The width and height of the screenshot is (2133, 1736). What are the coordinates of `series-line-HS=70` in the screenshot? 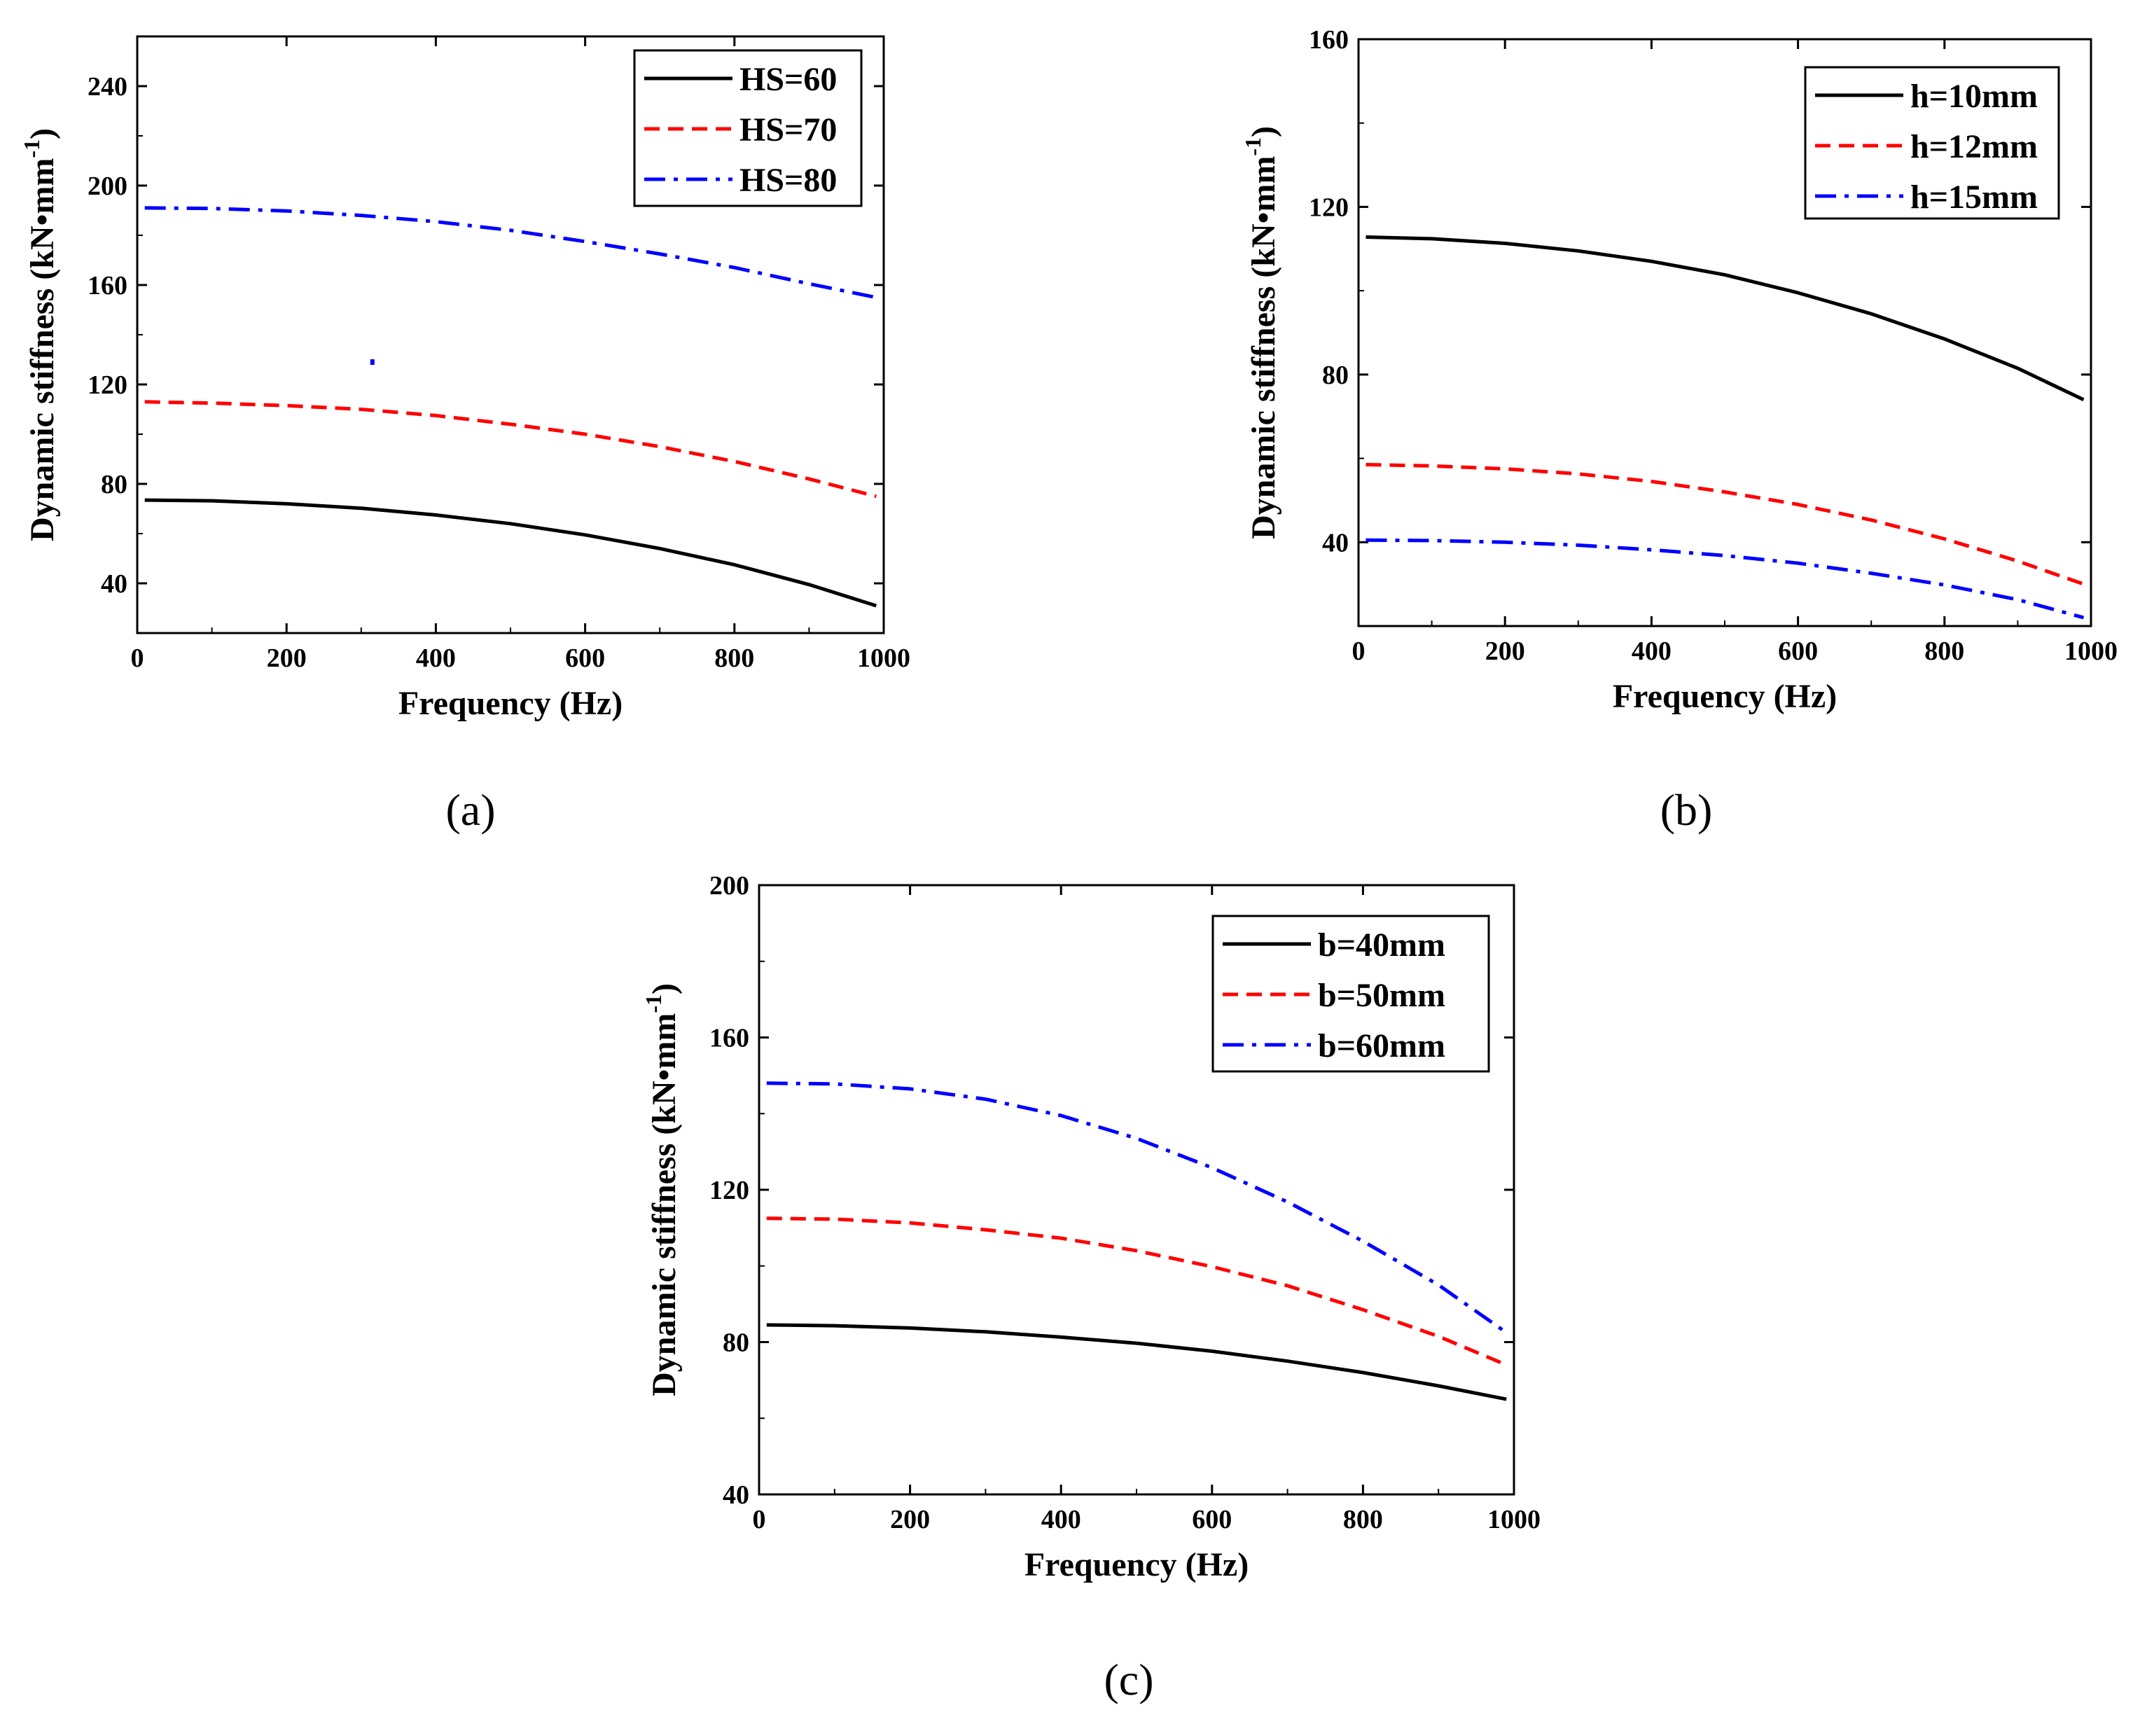 It's located at (510, 449).